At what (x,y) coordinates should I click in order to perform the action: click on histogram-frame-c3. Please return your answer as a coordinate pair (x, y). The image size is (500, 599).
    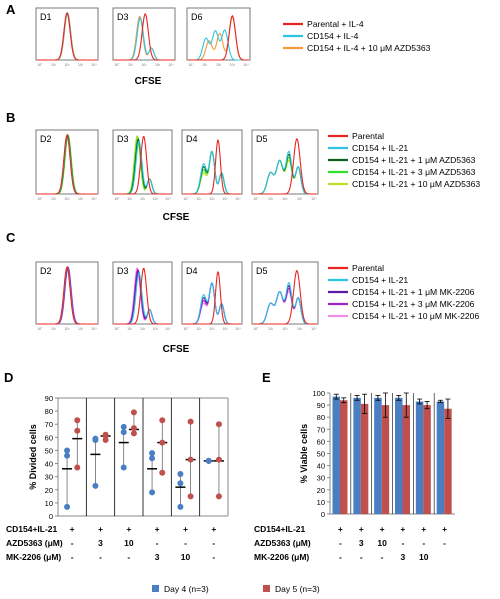
    Looking at the image, I should click on (212, 293).